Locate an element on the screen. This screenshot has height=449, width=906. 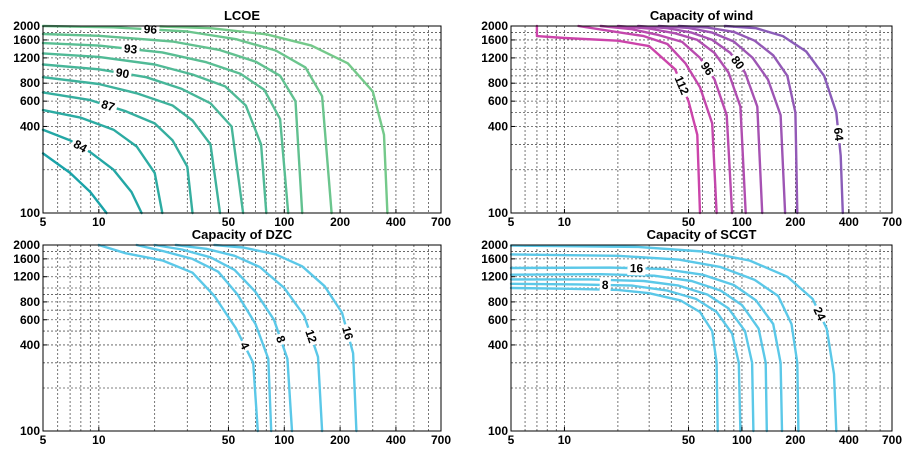
lcoe-title: LCOE is located at coordinates (242, 15).